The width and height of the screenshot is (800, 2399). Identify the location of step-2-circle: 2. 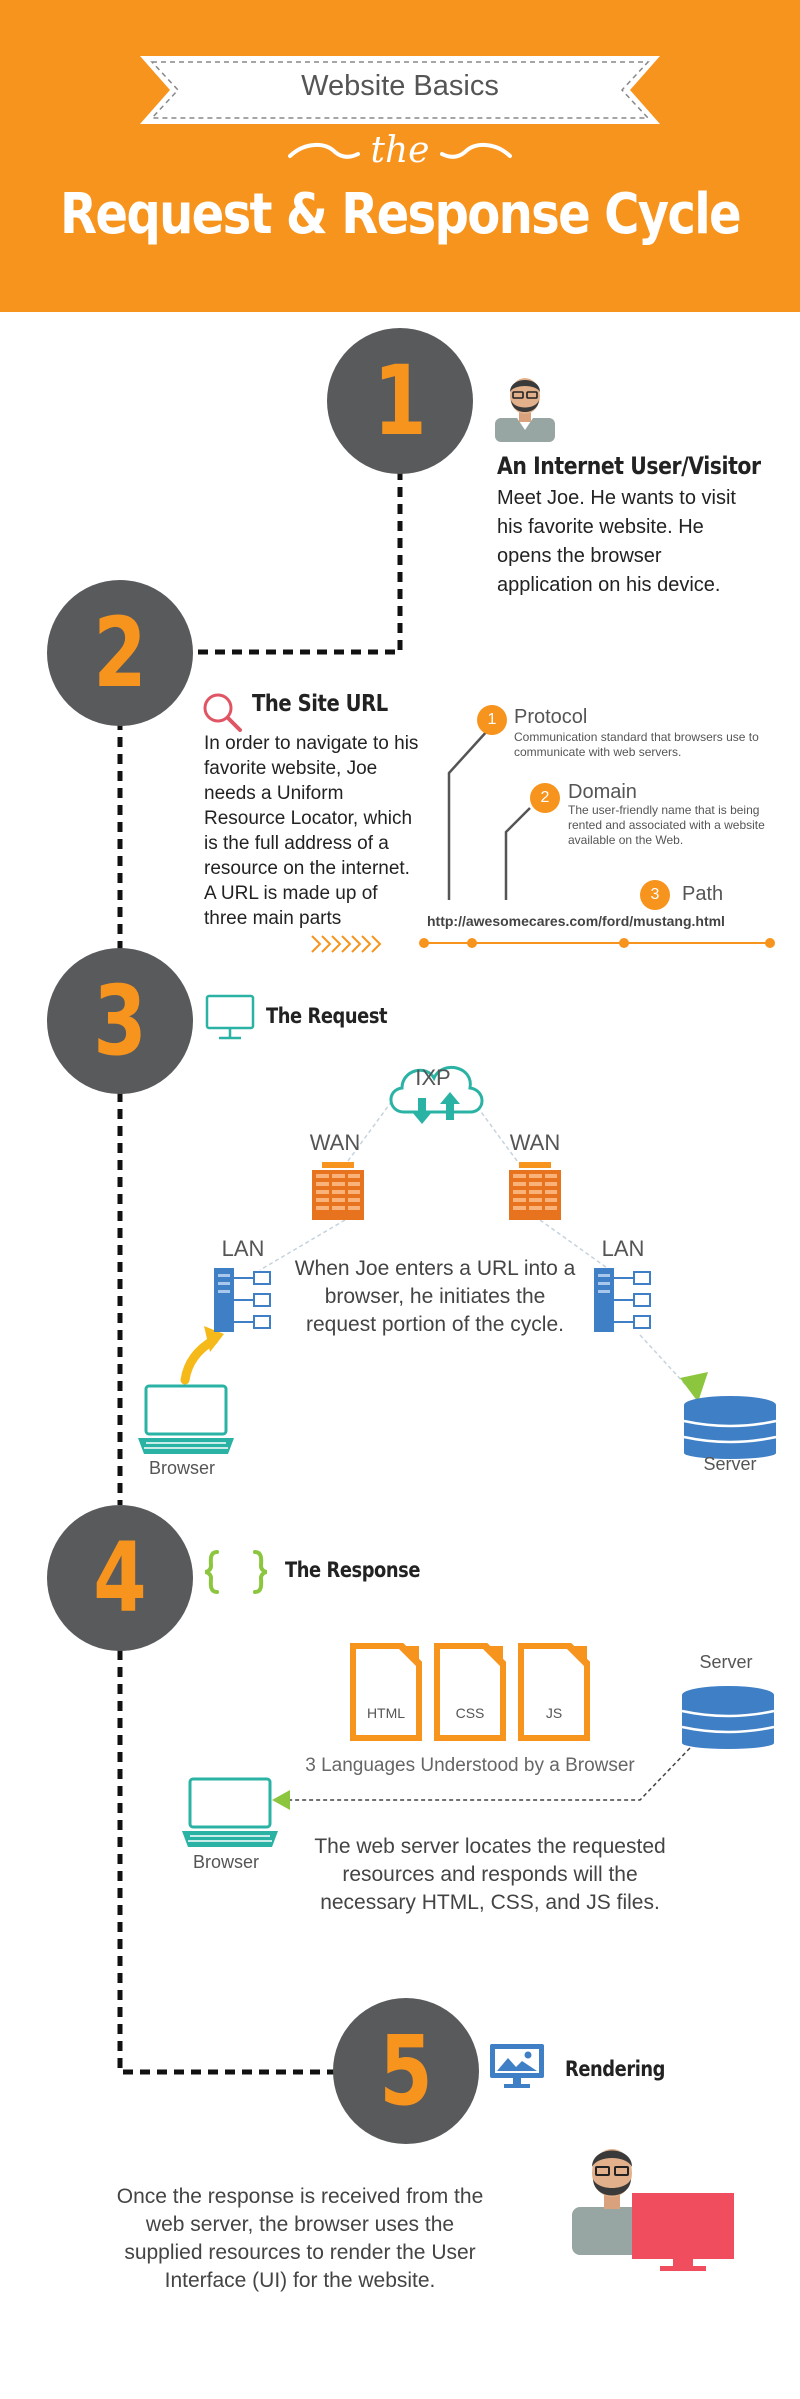
(120, 653).